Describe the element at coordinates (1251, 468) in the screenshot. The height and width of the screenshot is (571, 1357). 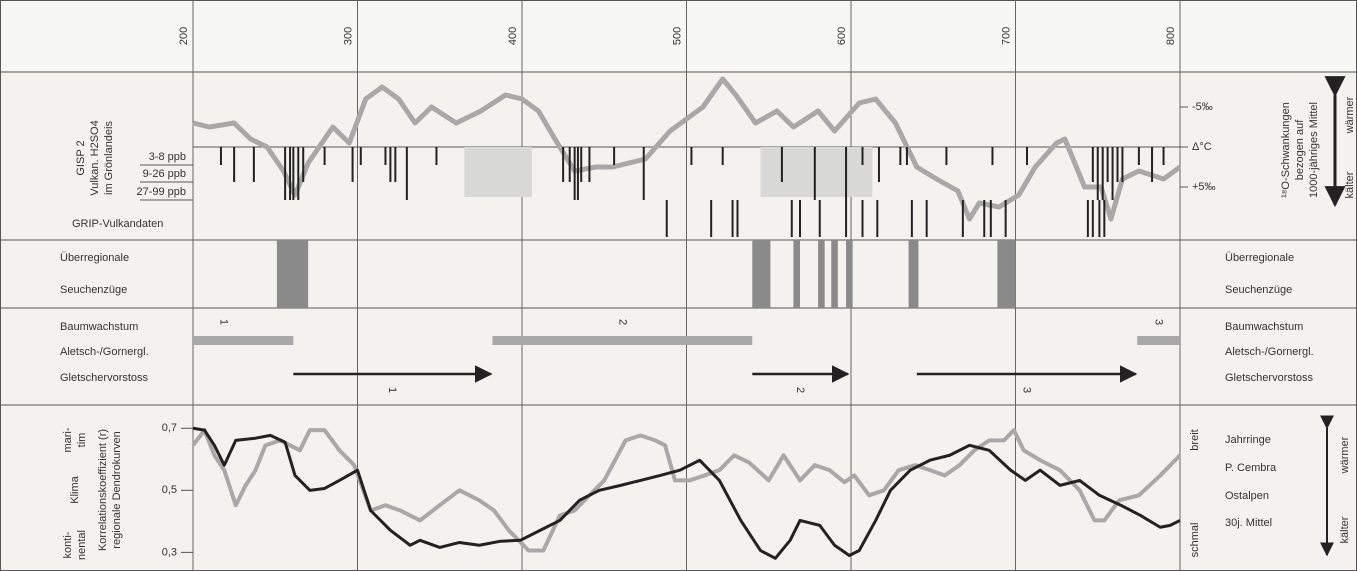
I see `right-label: P. Cembra` at that location.